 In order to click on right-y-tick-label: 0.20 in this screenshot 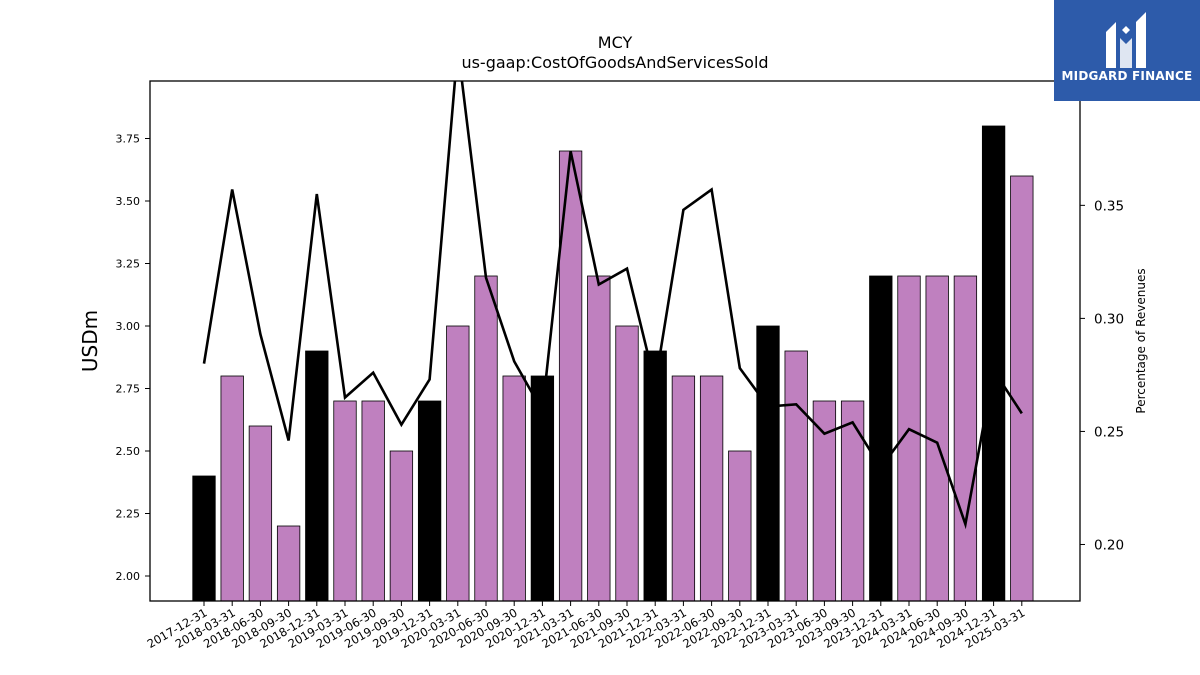, I will do `click(1109, 545)`.